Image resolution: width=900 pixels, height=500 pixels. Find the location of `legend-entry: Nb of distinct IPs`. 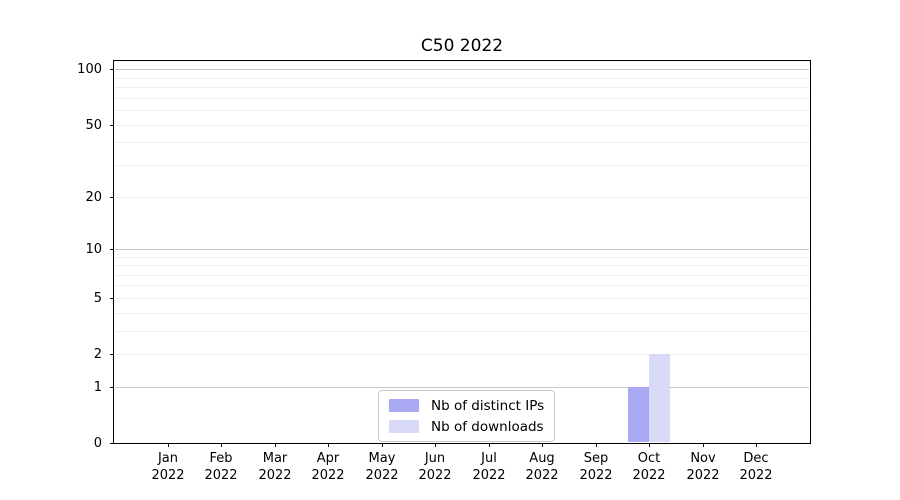

legend-entry: Nb of distinct IPs is located at coordinates (466, 405).